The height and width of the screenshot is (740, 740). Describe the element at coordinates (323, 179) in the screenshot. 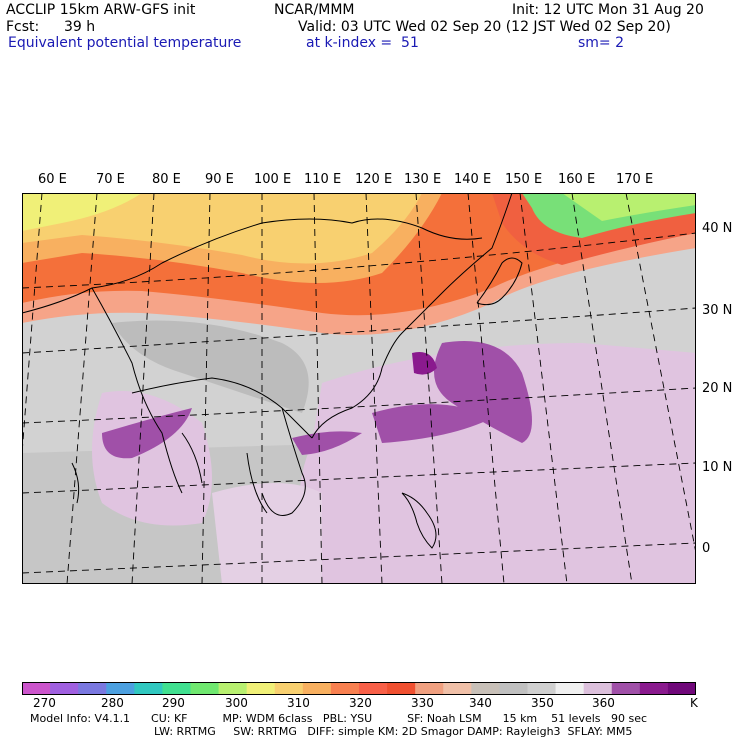

I see `lon-label: 110 E` at that location.